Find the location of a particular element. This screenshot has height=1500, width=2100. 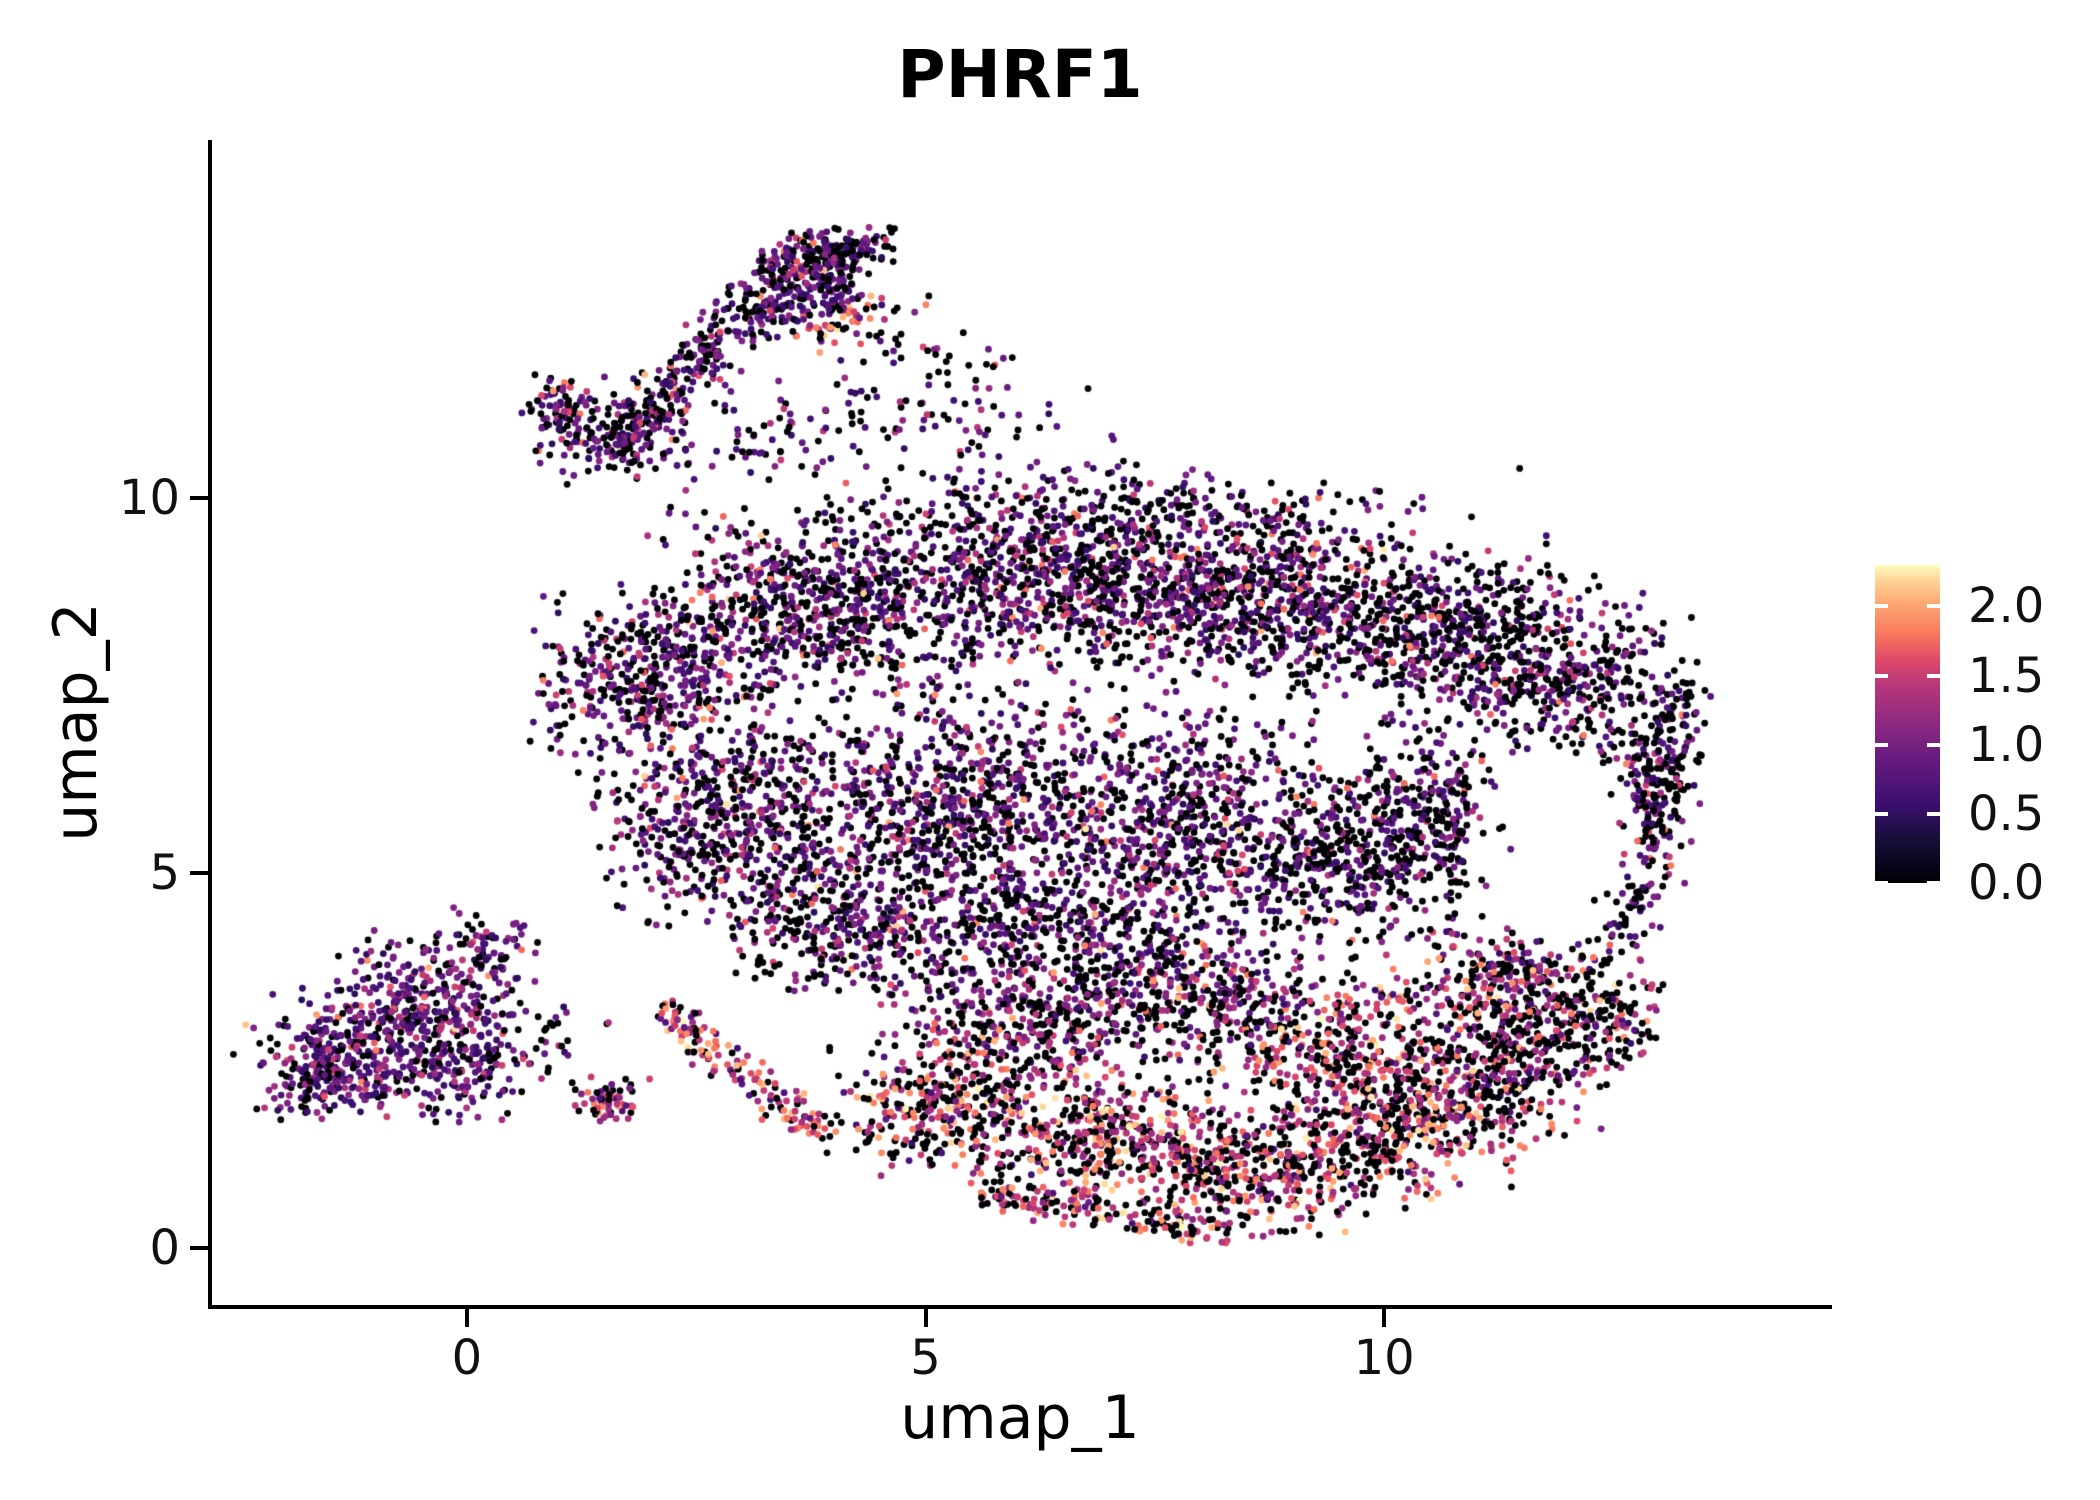

x-axis-title: umap_1 is located at coordinates (1020, 1418).